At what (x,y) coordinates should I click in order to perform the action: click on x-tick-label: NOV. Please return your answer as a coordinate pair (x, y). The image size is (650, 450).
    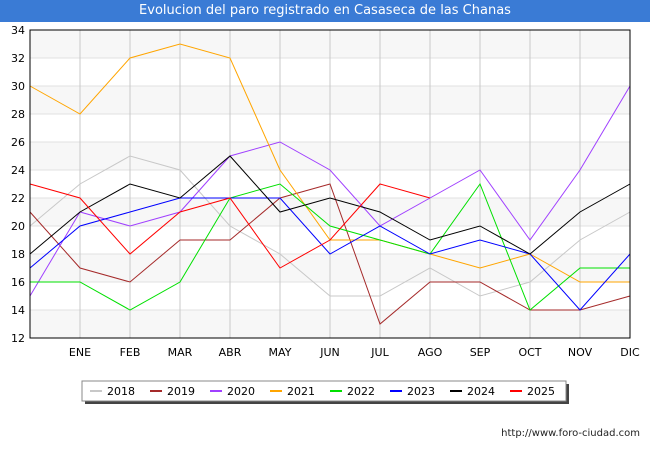
    Looking at the image, I should click on (580, 352).